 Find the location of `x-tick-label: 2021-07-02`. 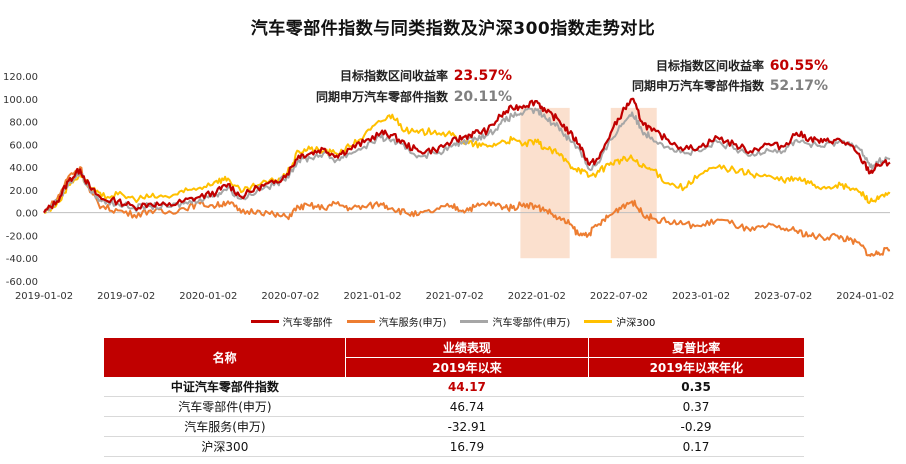

x-tick-label: 2021-07-02 is located at coordinates (455, 296).